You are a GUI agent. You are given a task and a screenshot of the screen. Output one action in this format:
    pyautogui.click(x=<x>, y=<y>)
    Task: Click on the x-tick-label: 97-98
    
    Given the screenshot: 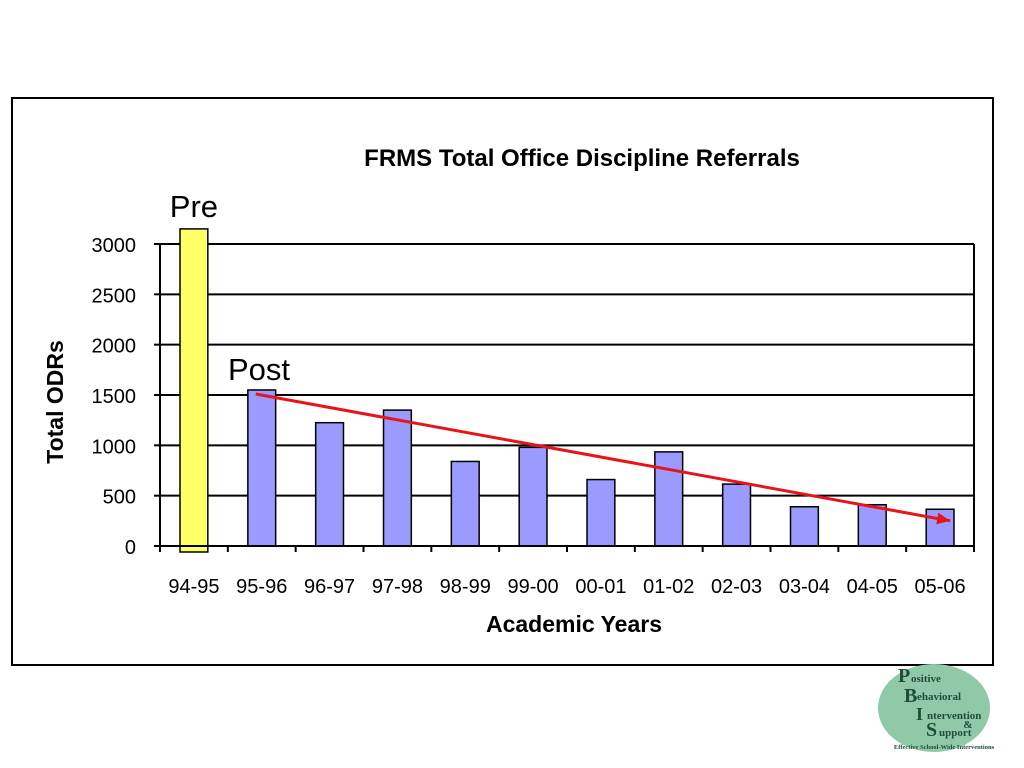 What is the action you would take?
    pyautogui.click(x=397, y=587)
    